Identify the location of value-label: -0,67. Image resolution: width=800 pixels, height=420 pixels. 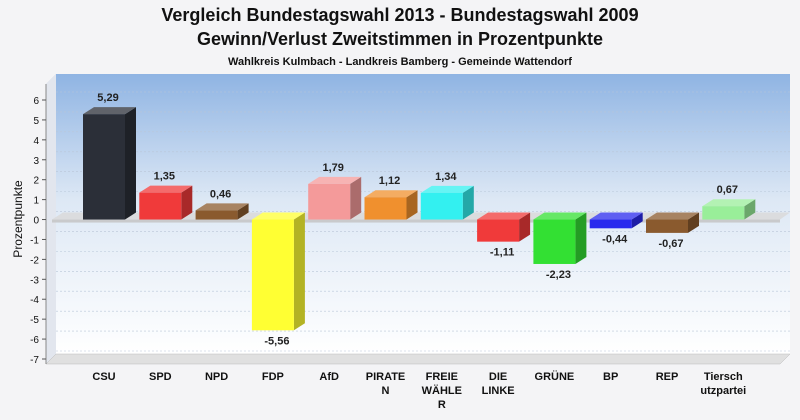
(670, 244).